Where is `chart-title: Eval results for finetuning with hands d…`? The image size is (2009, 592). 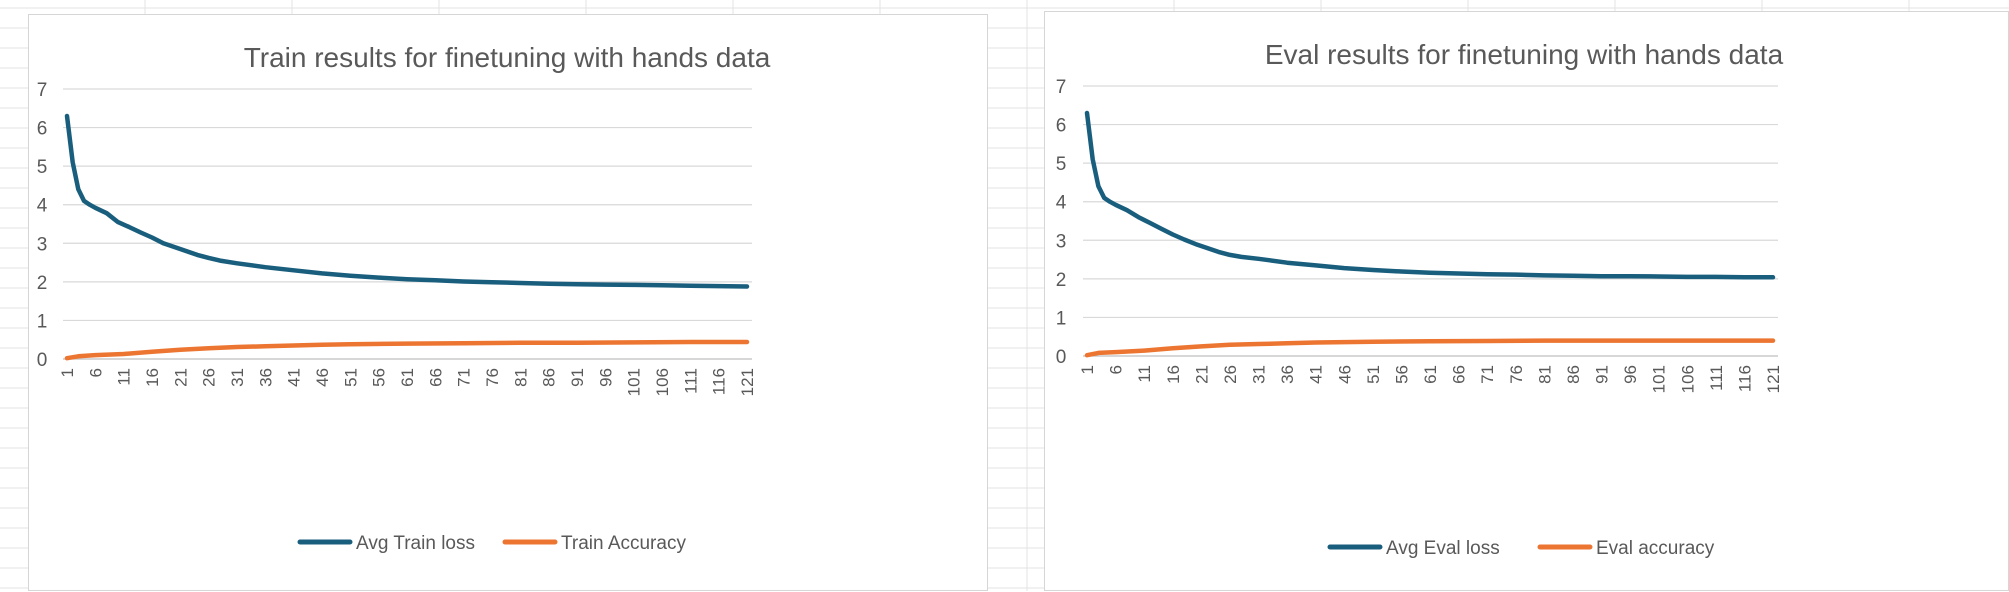
chart-title: Eval results for finetuning with hands d… is located at coordinates (1524, 54).